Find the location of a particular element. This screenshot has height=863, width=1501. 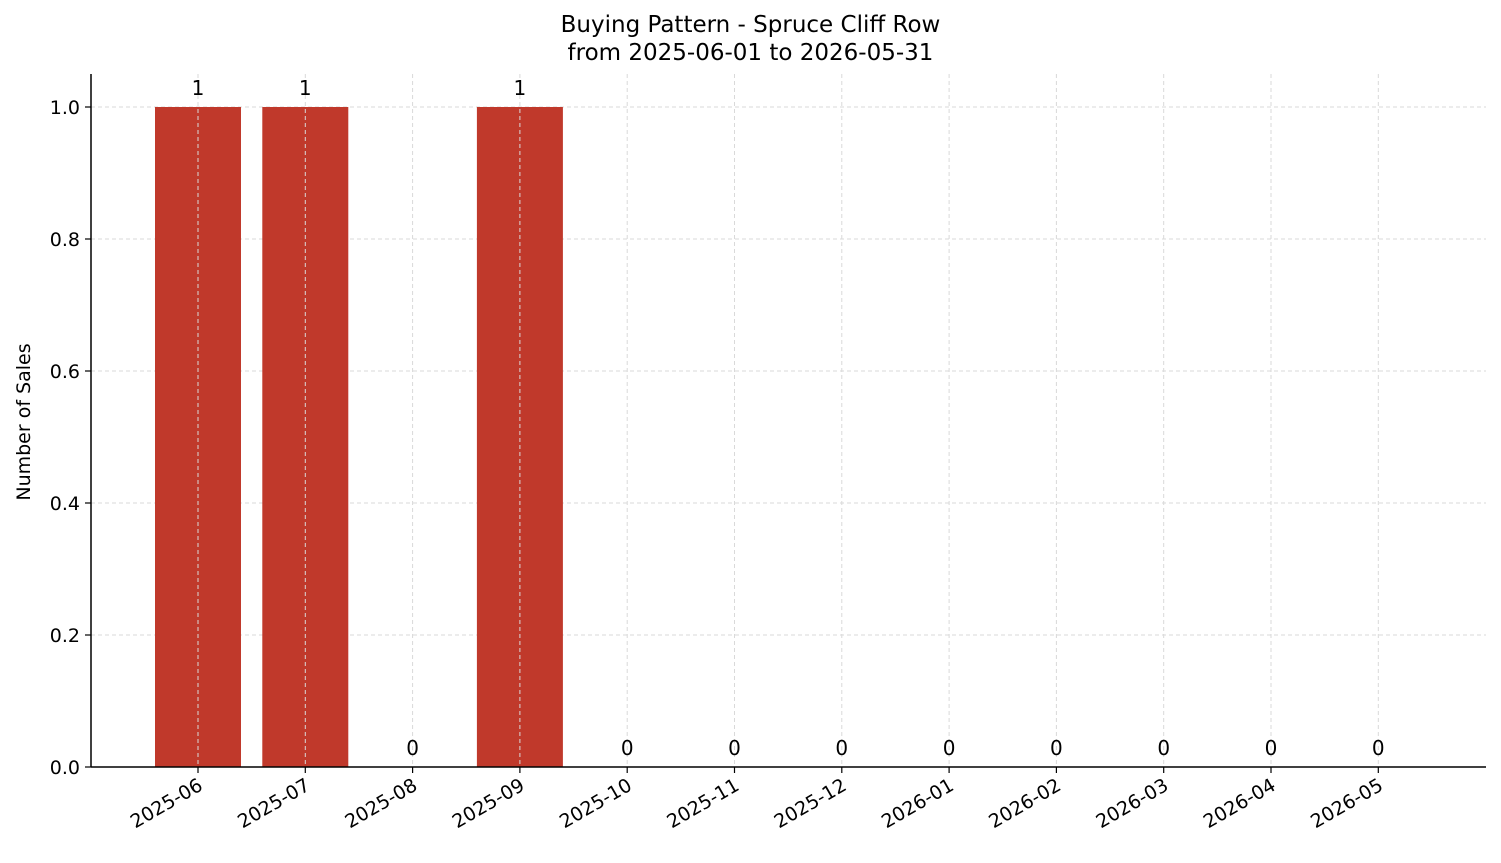

y-tick-label: 0.6 is located at coordinates (65, 372).